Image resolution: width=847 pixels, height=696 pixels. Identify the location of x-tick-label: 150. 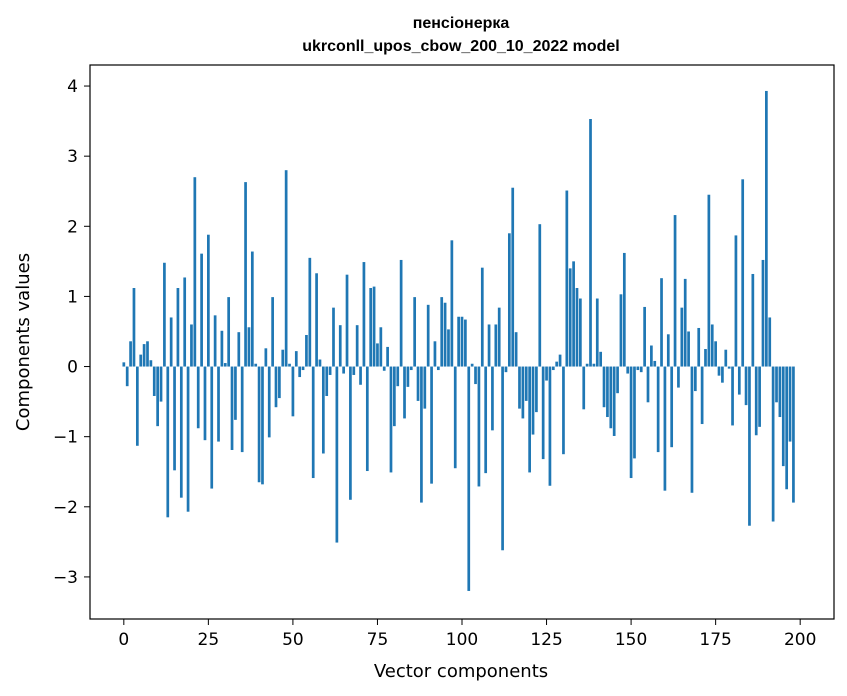
(631, 640).